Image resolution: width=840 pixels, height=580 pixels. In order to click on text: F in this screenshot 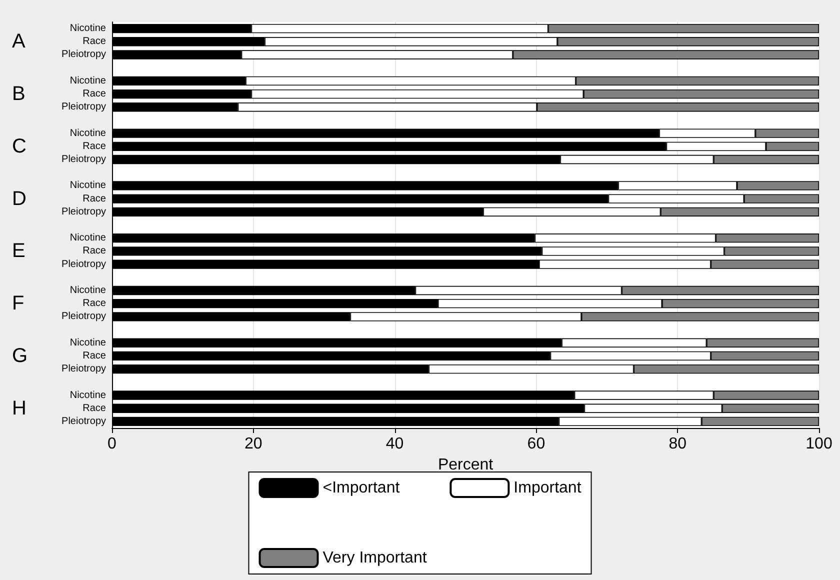, I will do `click(18, 303)`.